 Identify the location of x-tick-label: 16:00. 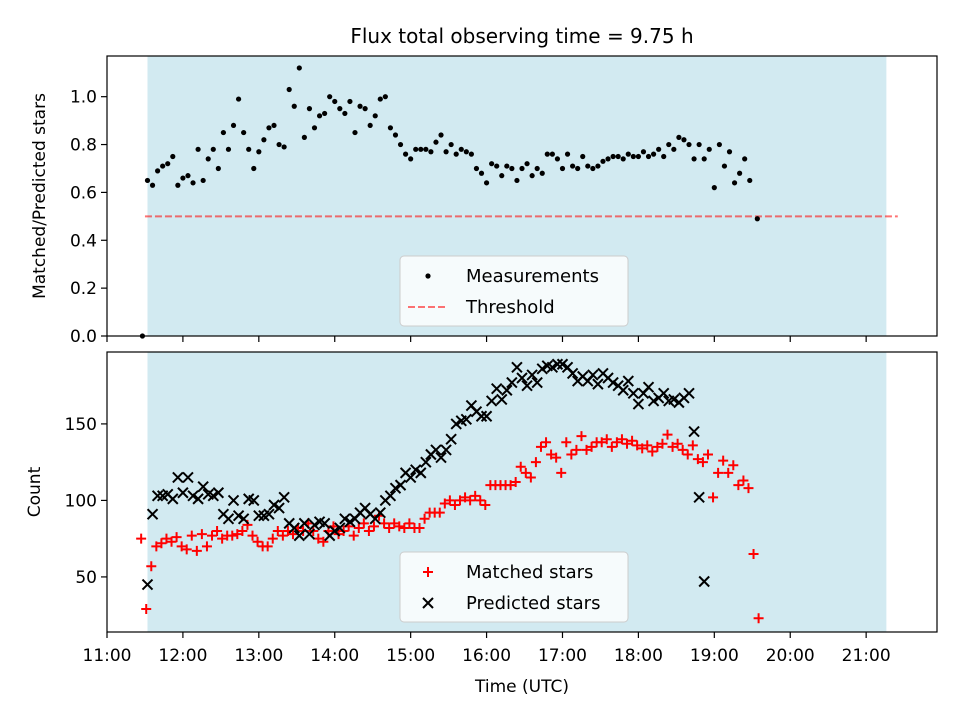
(486, 656).